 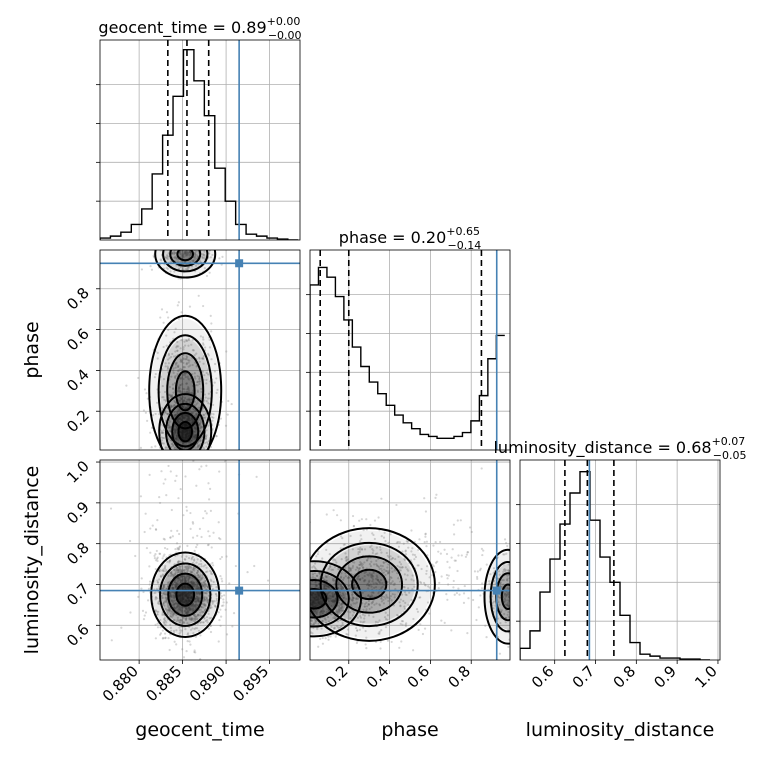 I want to click on title-main: luminosity_distance = 0.68, so click(x=602, y=448).